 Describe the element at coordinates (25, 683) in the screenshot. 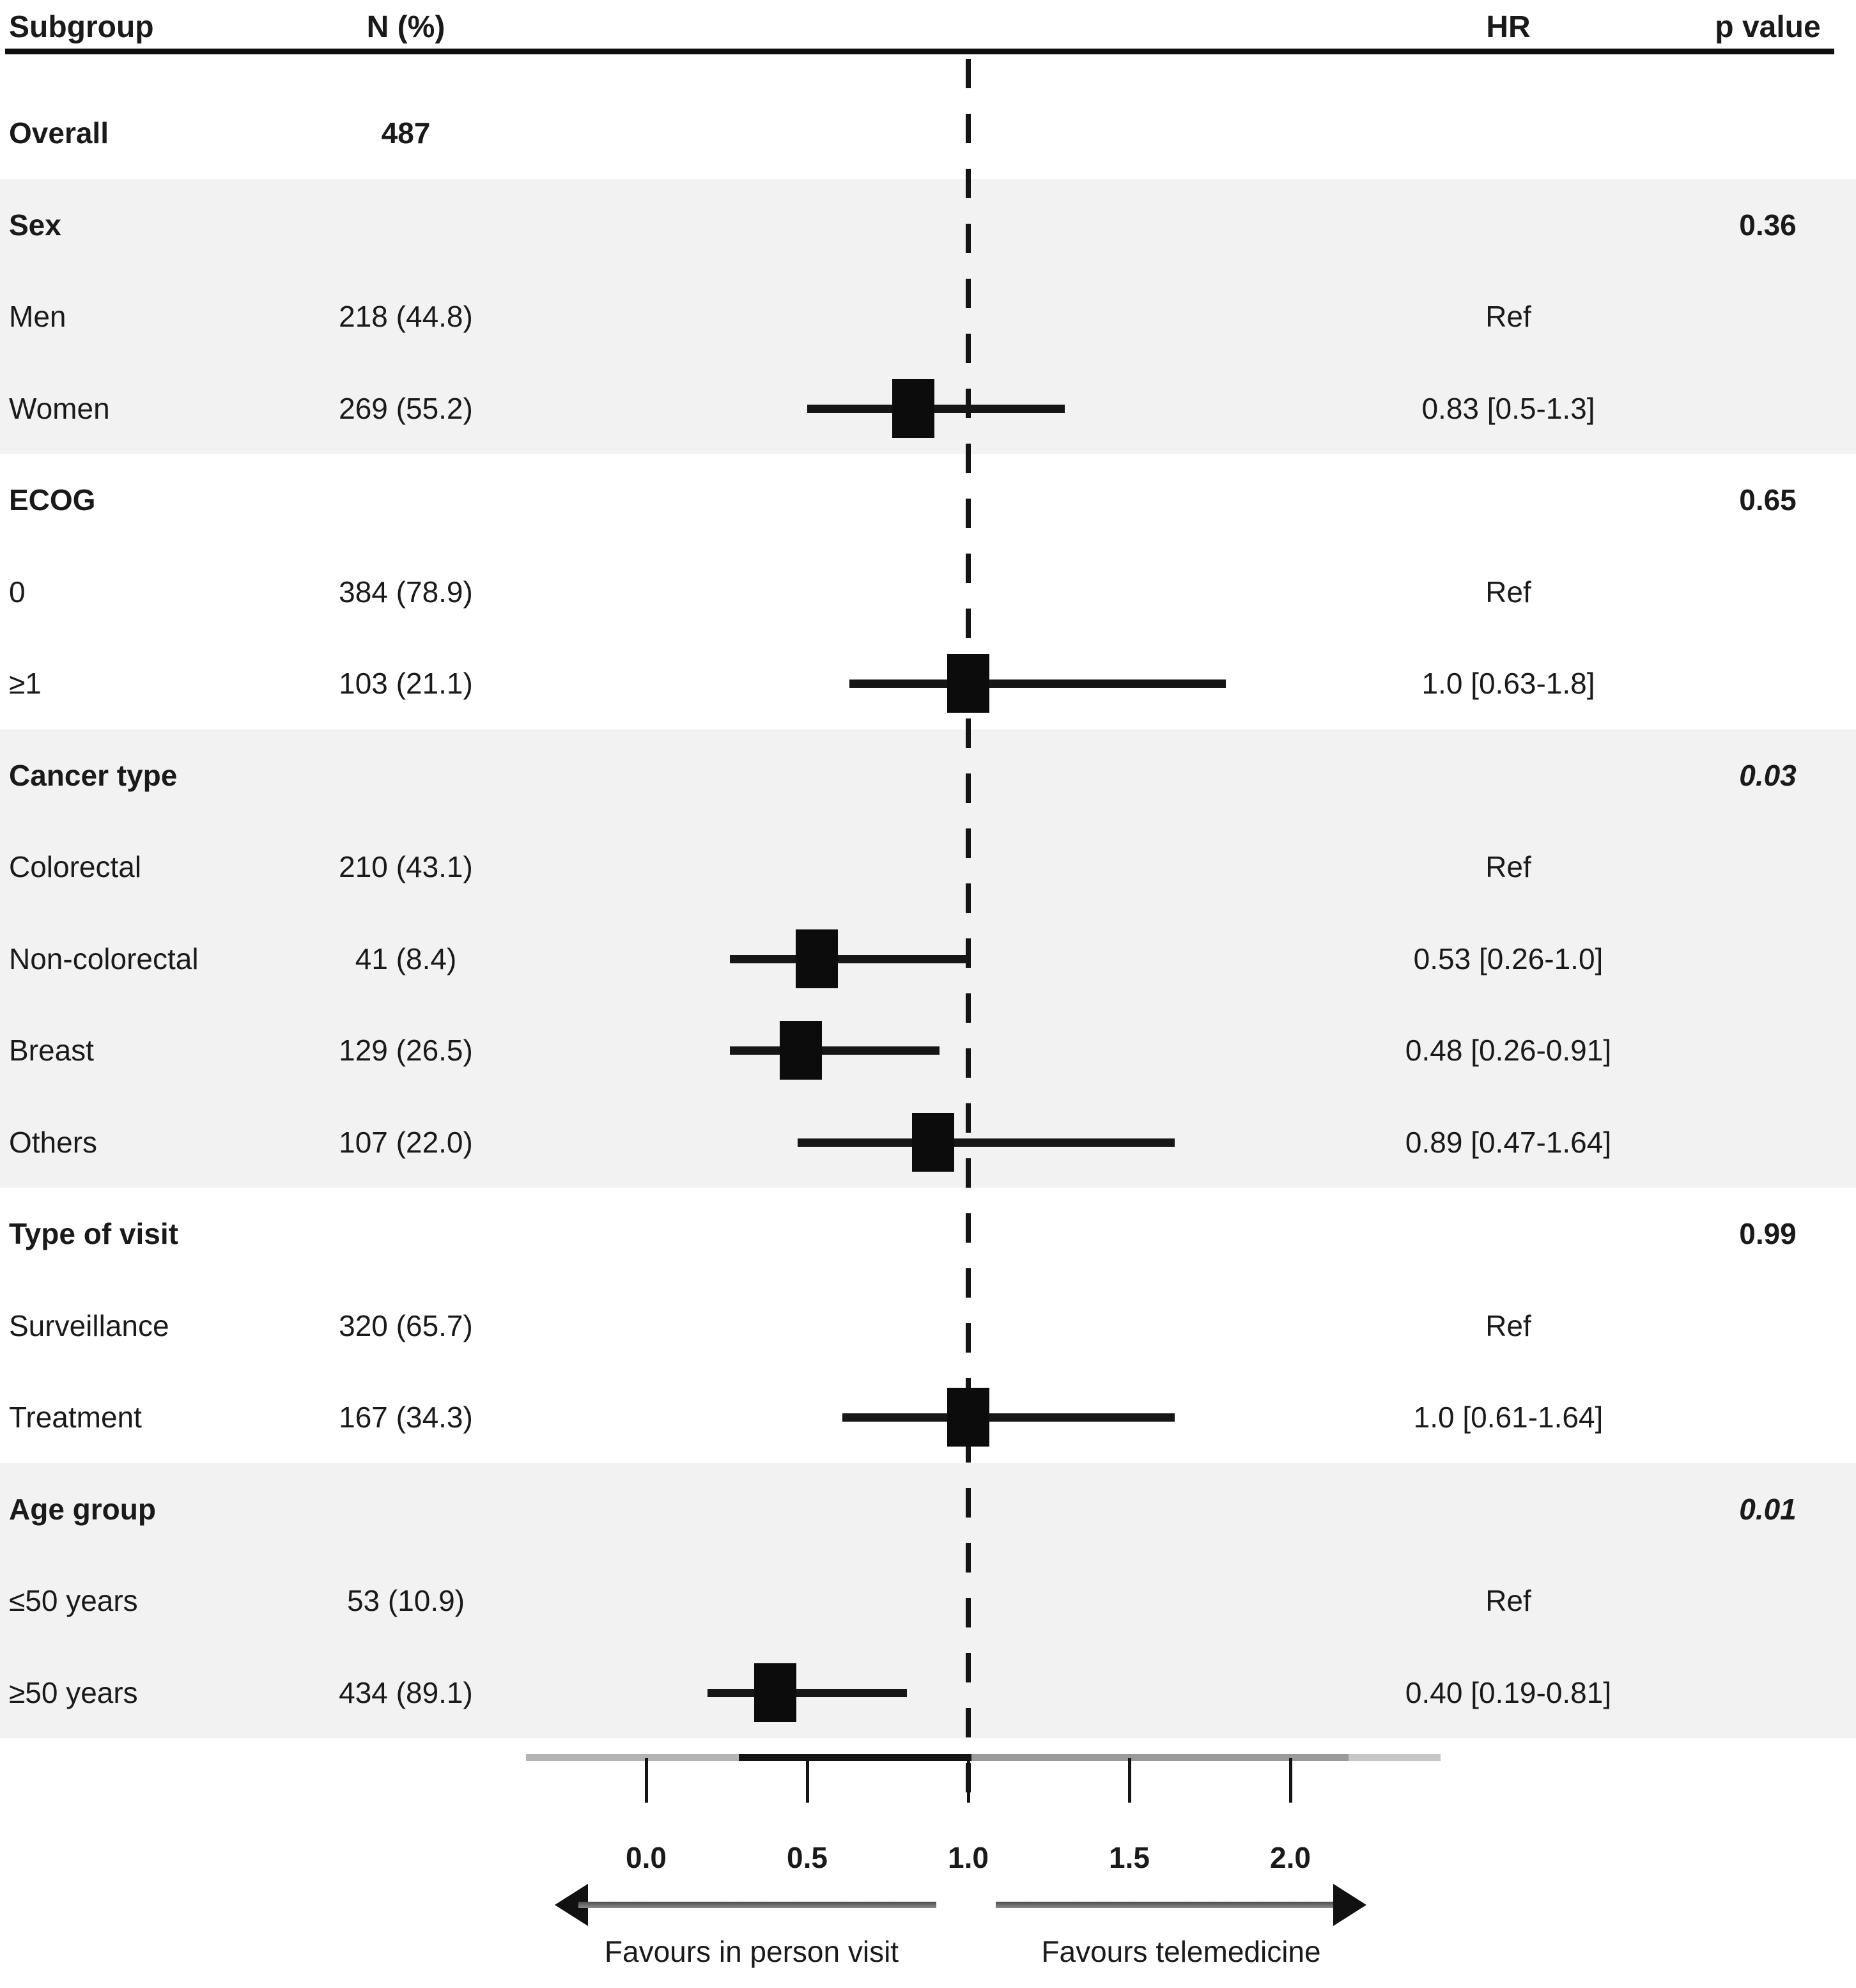

I see `subgroup-label: ≥1` at that location.